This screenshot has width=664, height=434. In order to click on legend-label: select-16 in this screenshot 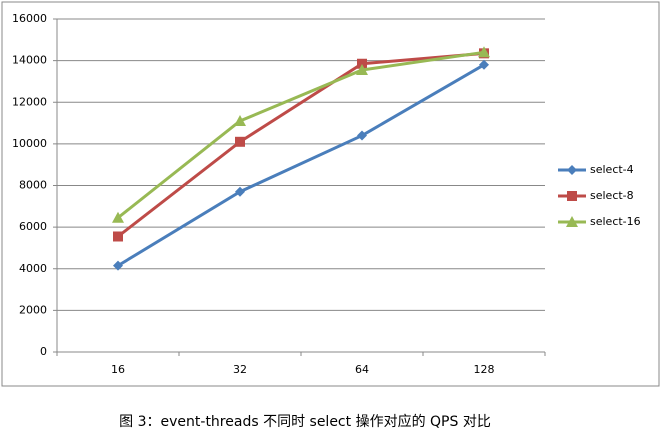, I will do `click(615, 221)`.